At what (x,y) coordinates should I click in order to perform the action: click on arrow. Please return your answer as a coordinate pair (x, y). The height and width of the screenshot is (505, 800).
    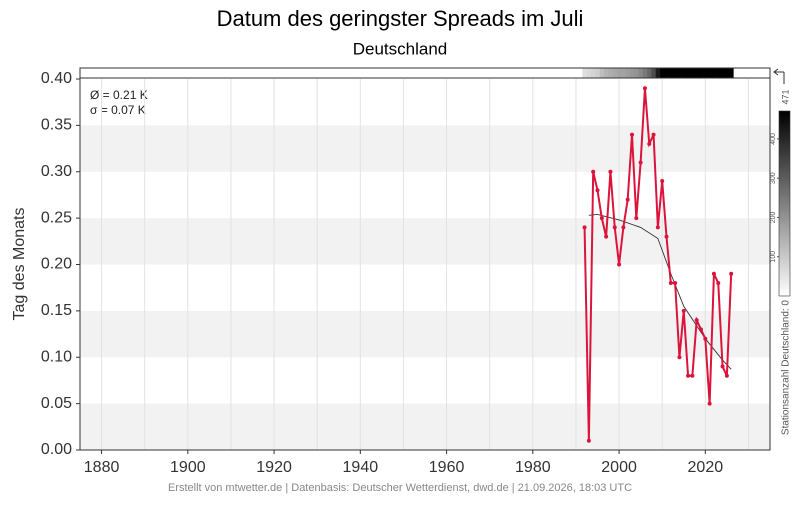
    Looking at the image, I should click on (779, 76).